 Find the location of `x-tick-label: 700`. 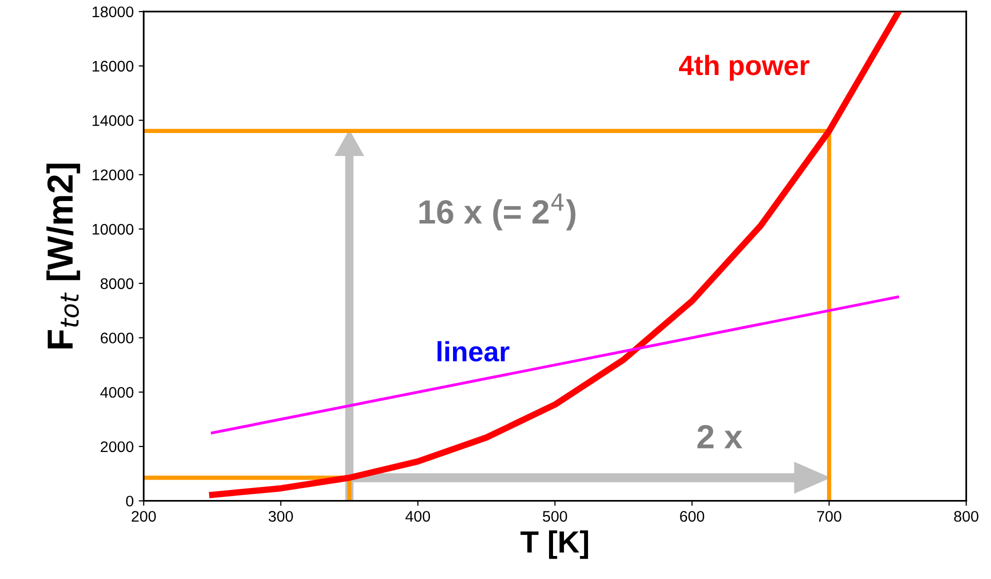

x-tick-label: 700 is located at coordinates (829, 516).